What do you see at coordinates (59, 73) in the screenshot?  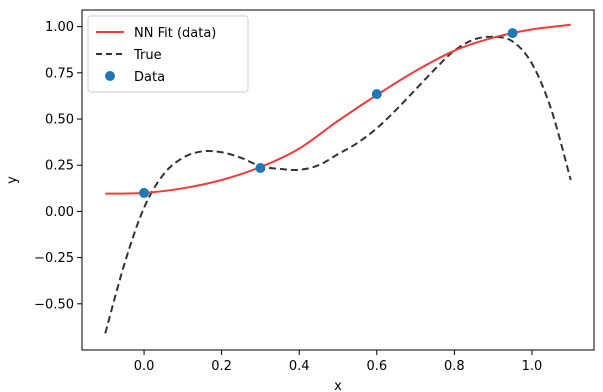 I see `y-tick-label: 0.75` at bounding box center [59, 73].